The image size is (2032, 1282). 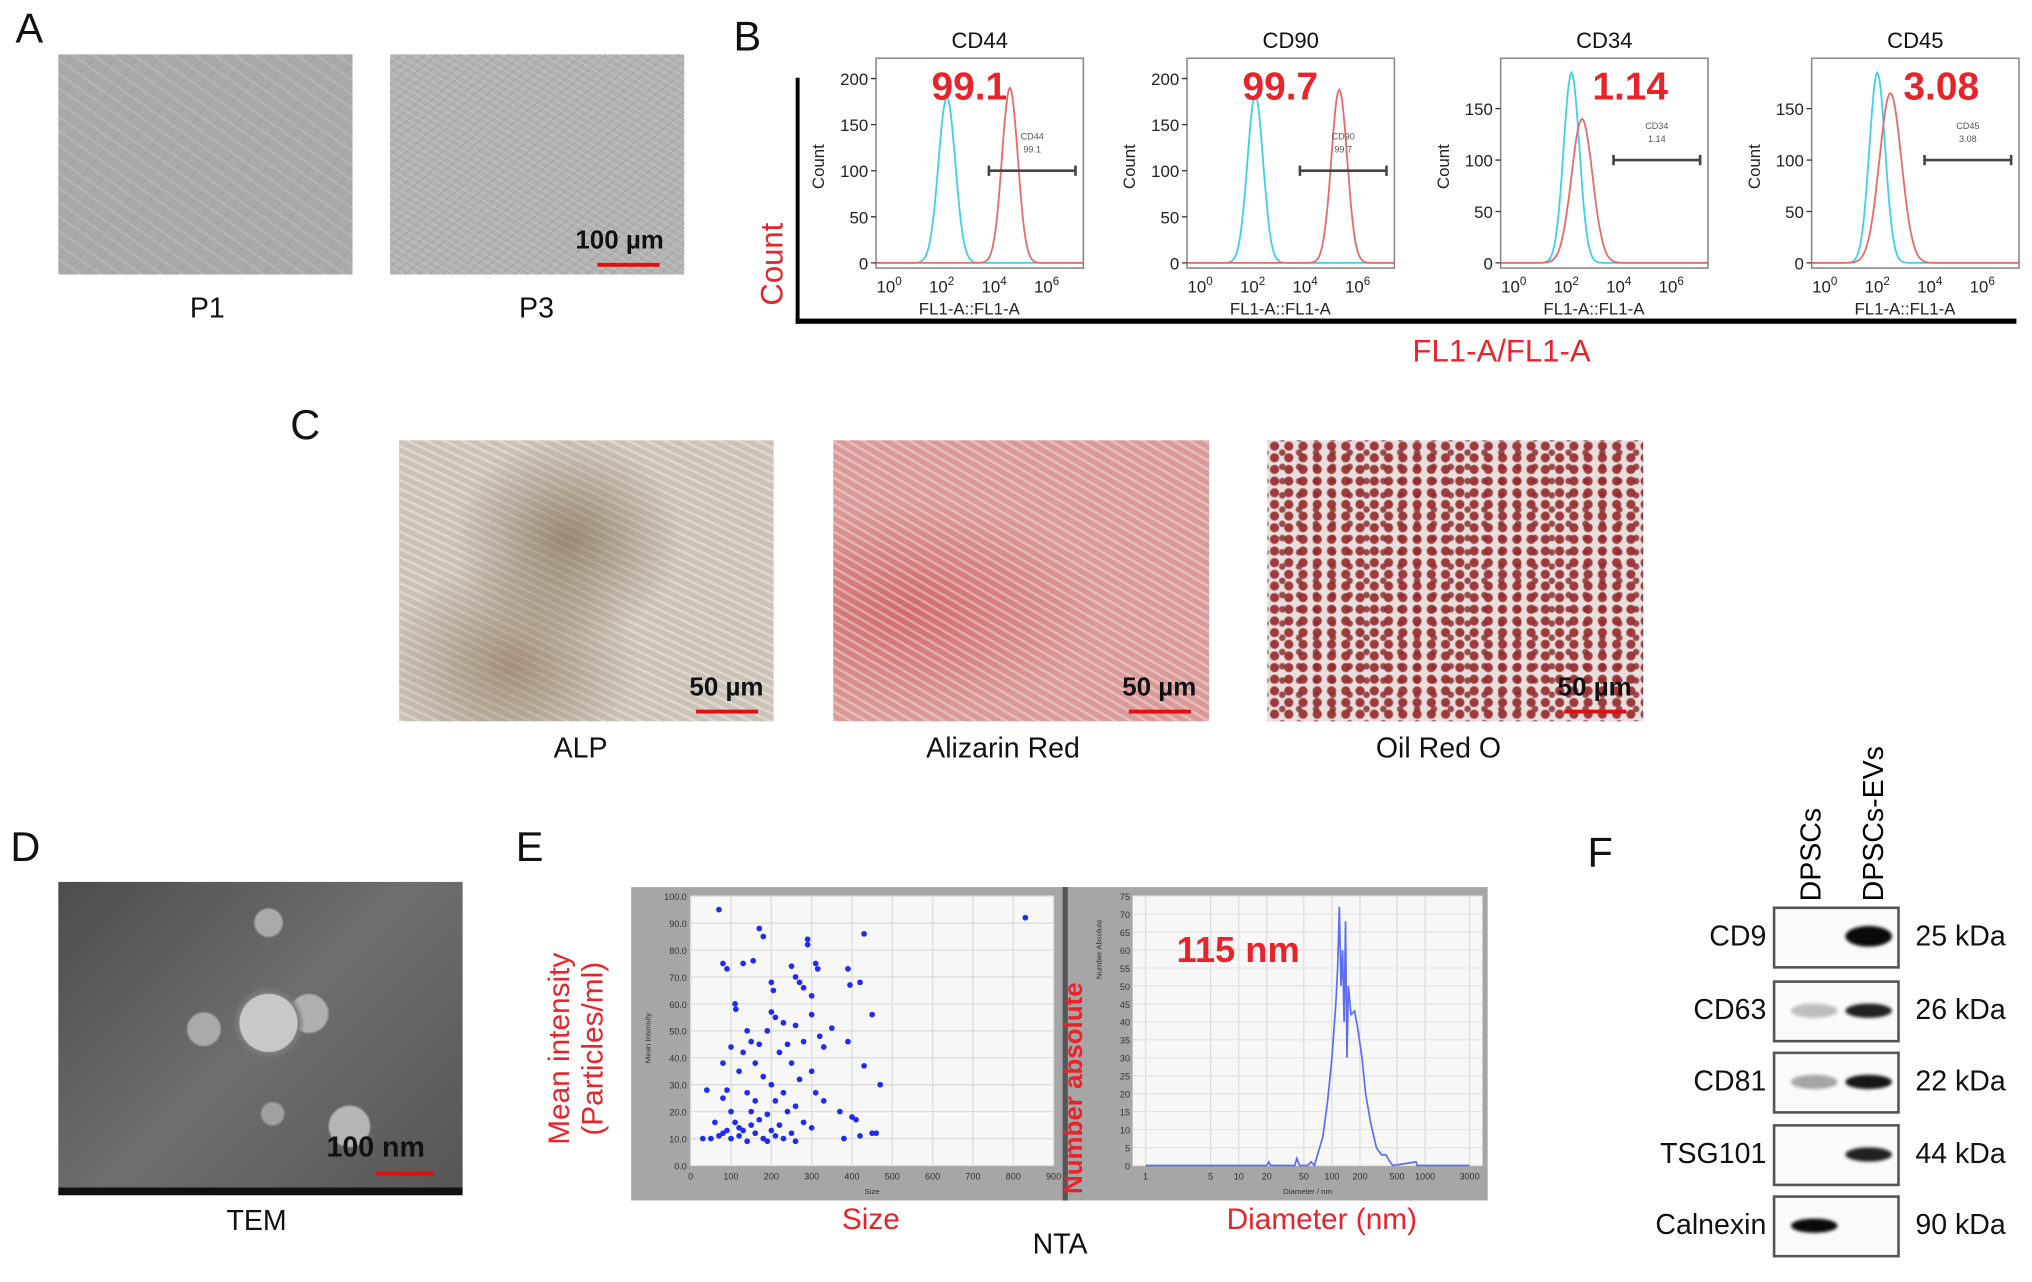 I want to click on micrograph-p1, so click(x=205, y=164).